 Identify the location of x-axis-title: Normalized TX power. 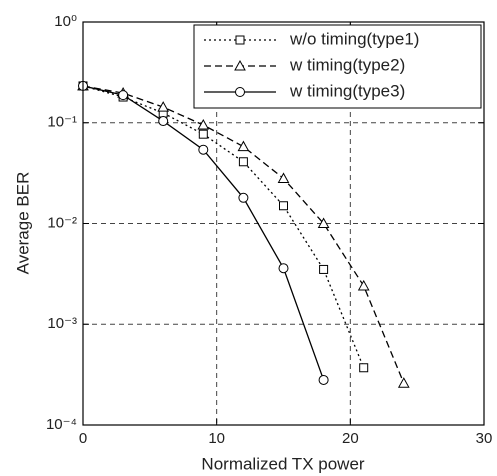
(282, 463).